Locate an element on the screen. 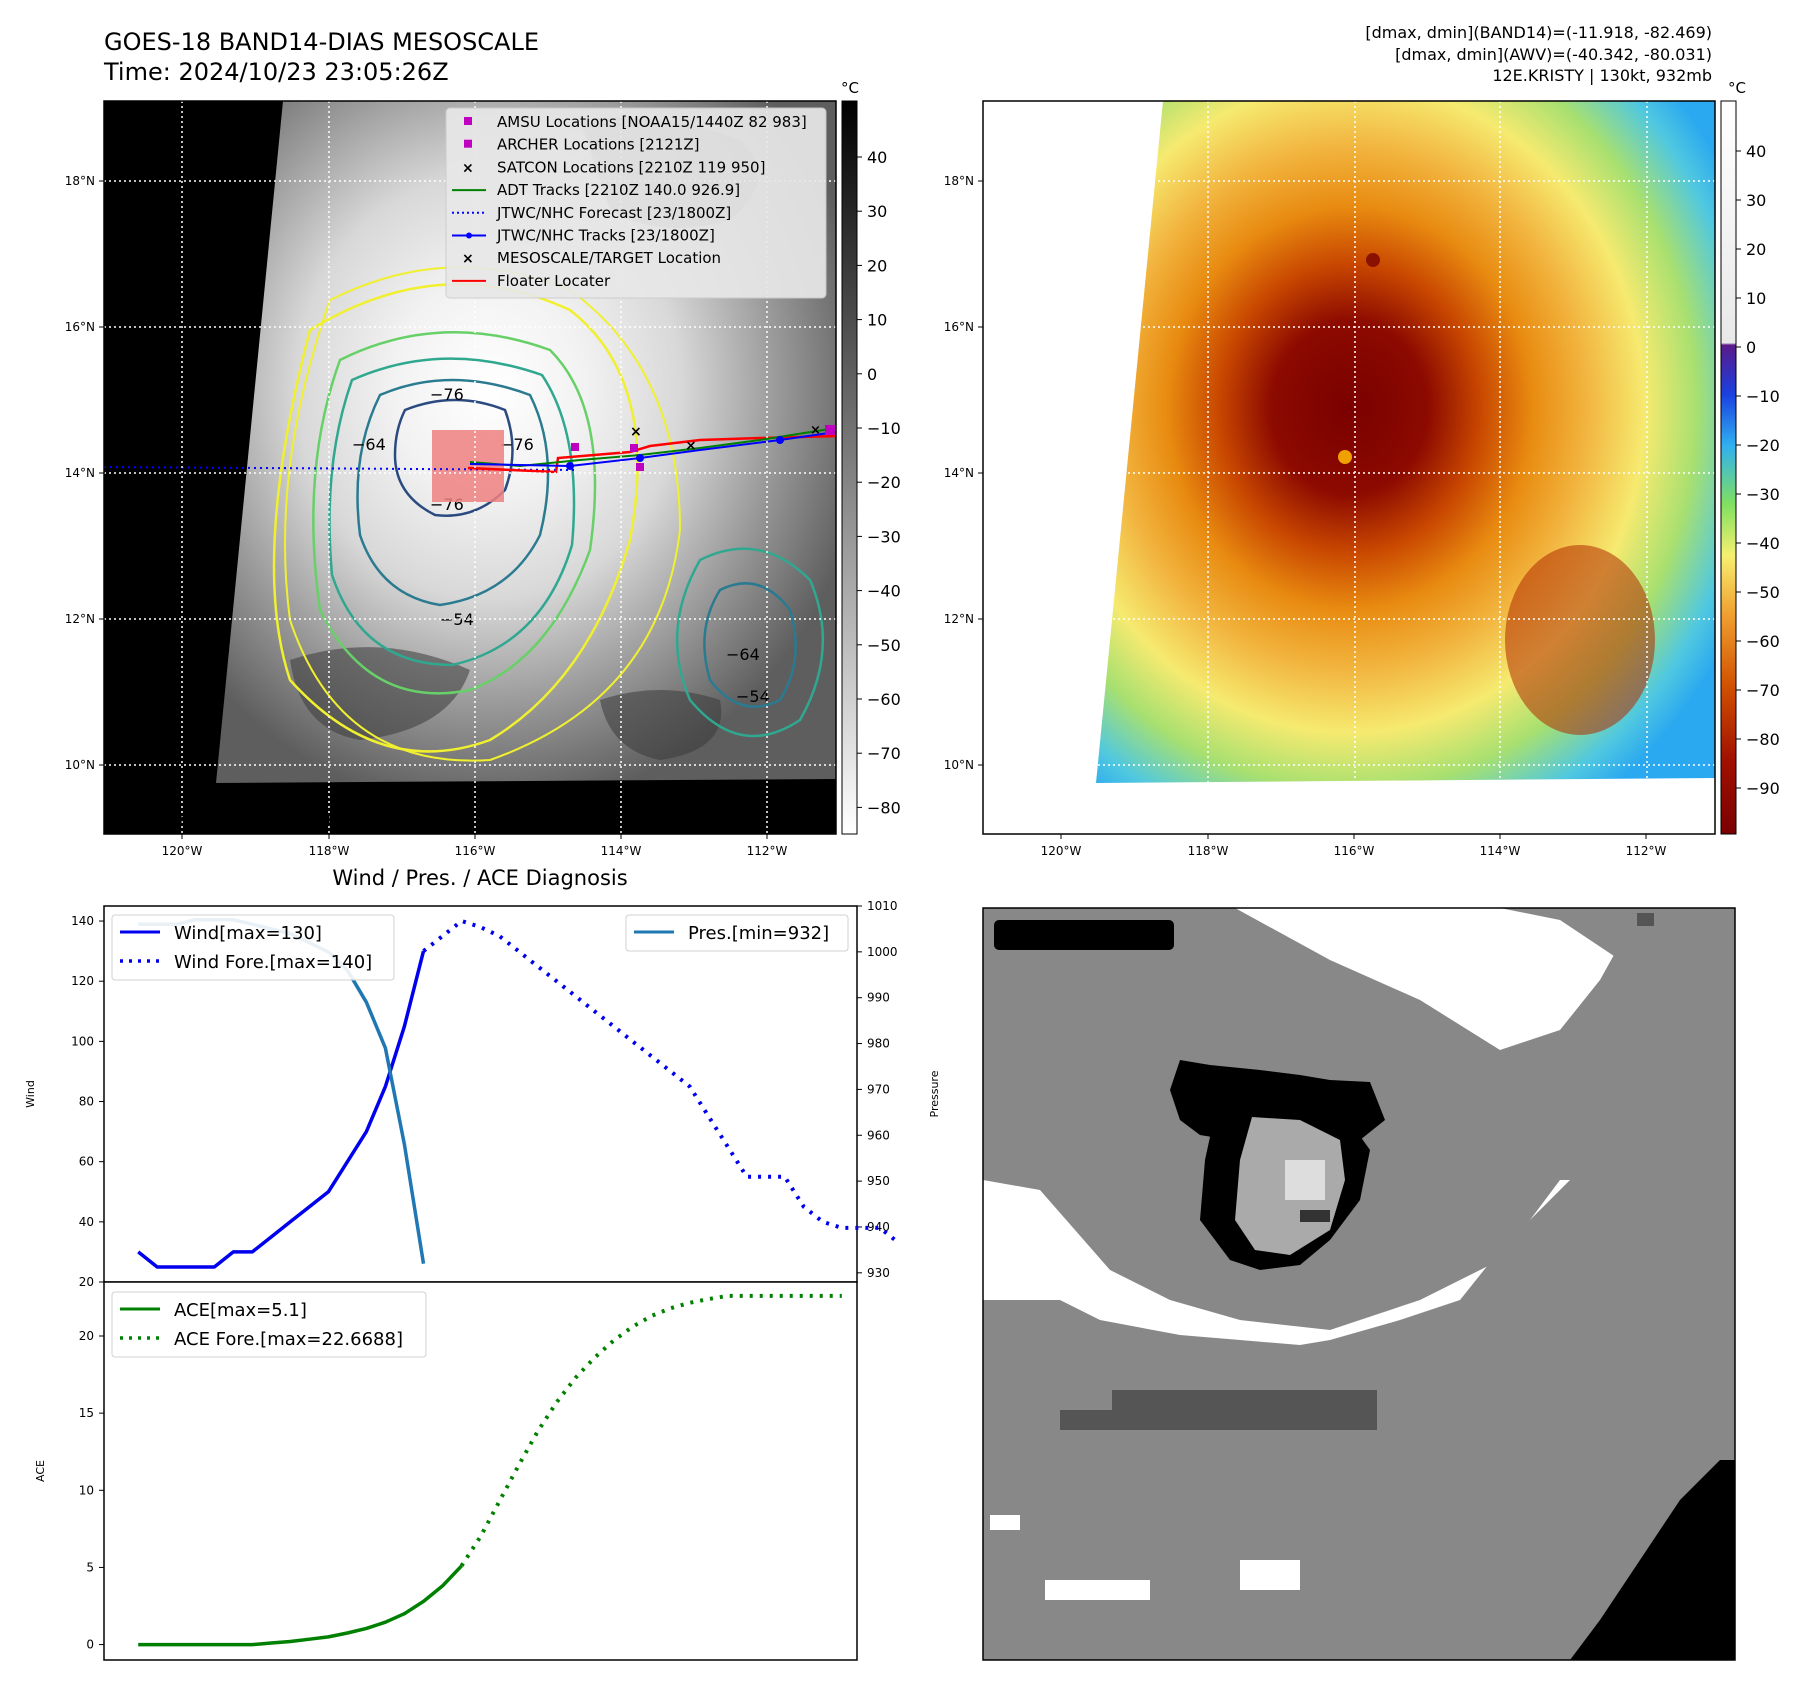  wmg-badge is located at coordinates (1084, 935).